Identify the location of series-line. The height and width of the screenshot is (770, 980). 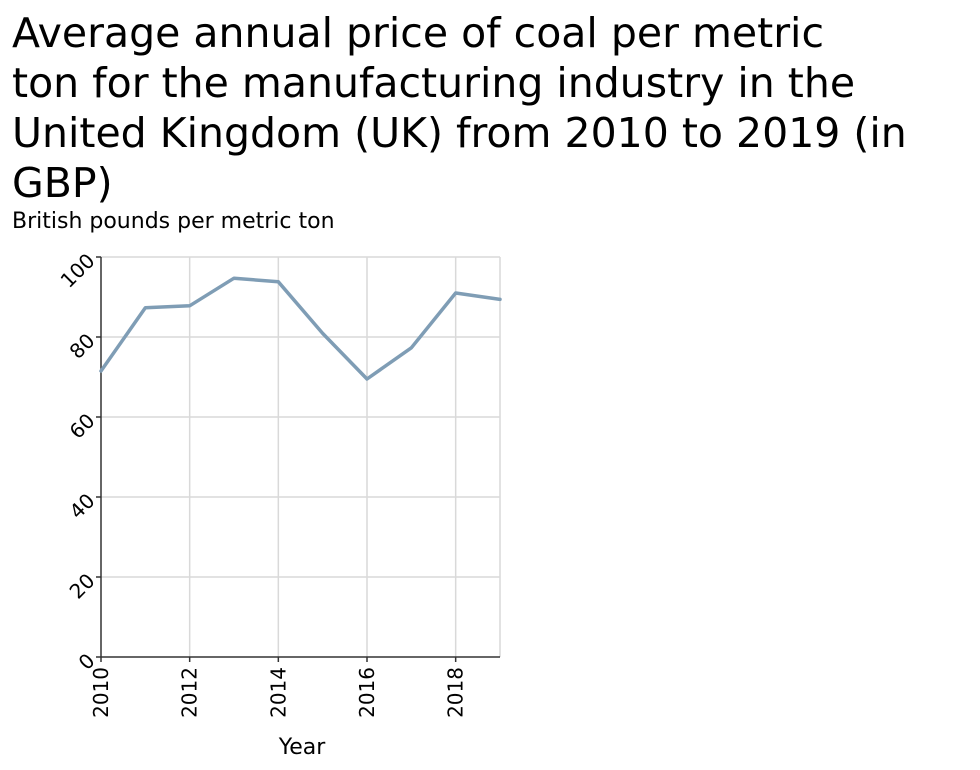
(300, 328).